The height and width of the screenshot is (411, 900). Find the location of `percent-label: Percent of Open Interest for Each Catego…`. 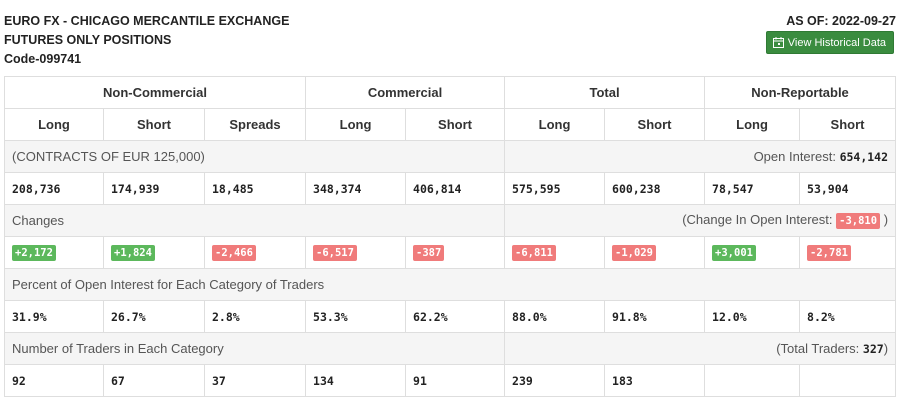

percent-label: Percent of Open Interest for Each Catego… is located at coordinates (450, 284).